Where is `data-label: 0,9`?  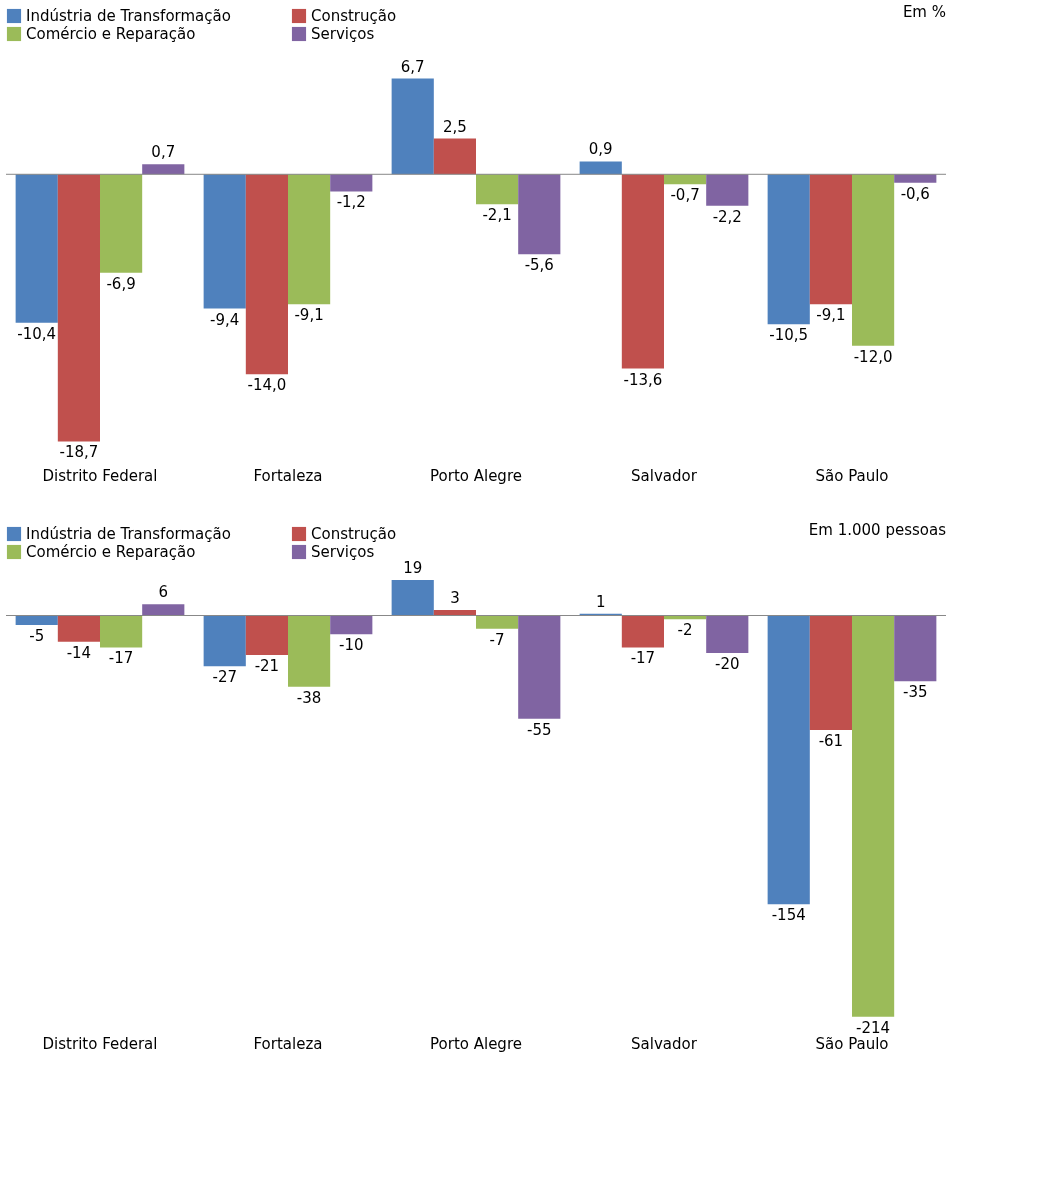 data-label: 0,9 is located at coordinates (600, 149).